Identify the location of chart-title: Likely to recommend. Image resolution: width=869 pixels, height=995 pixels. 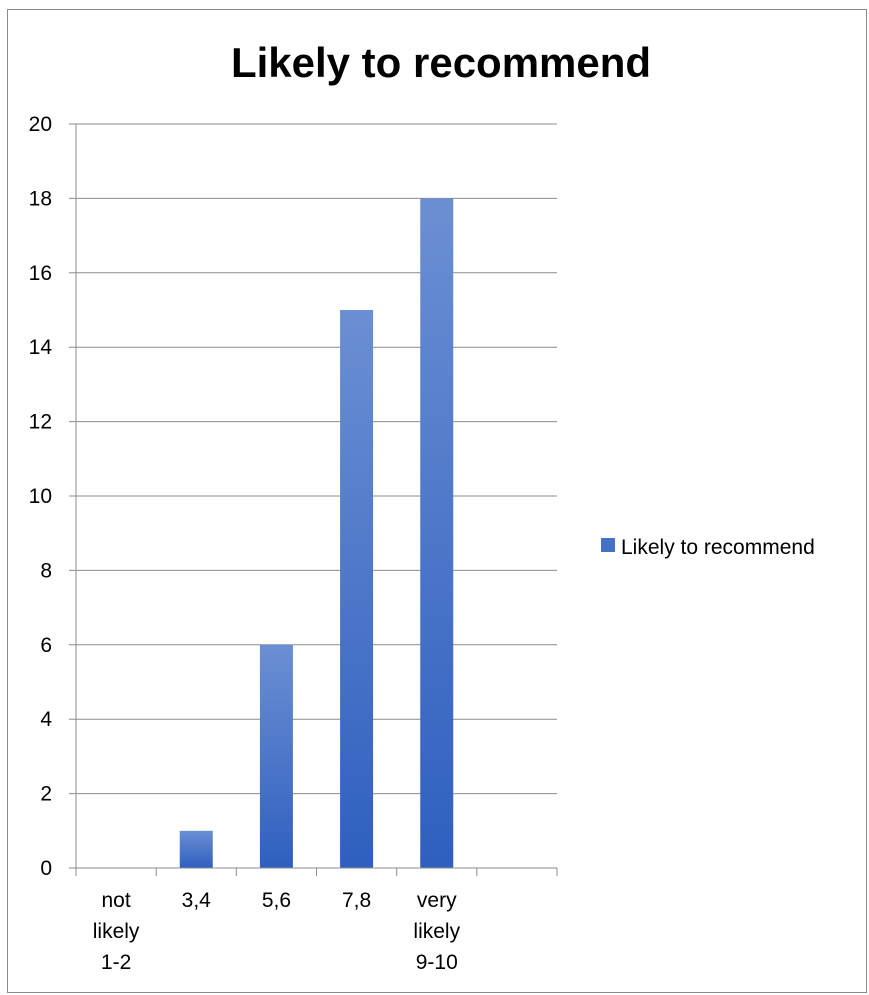
(441, 62).